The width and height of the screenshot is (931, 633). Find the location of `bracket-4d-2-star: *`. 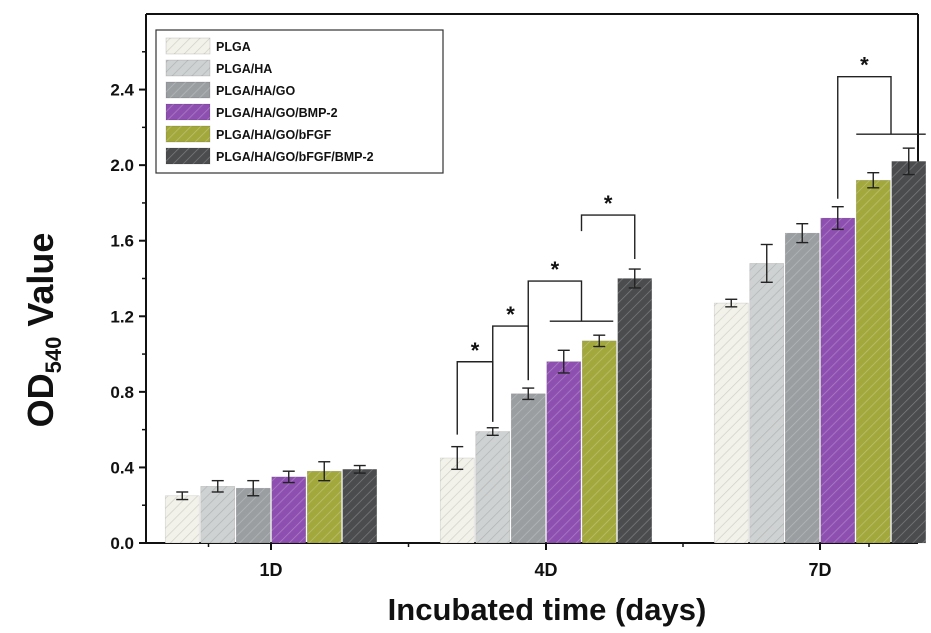

bracket-4d-2-star: * is located at coordinates (510, 314).